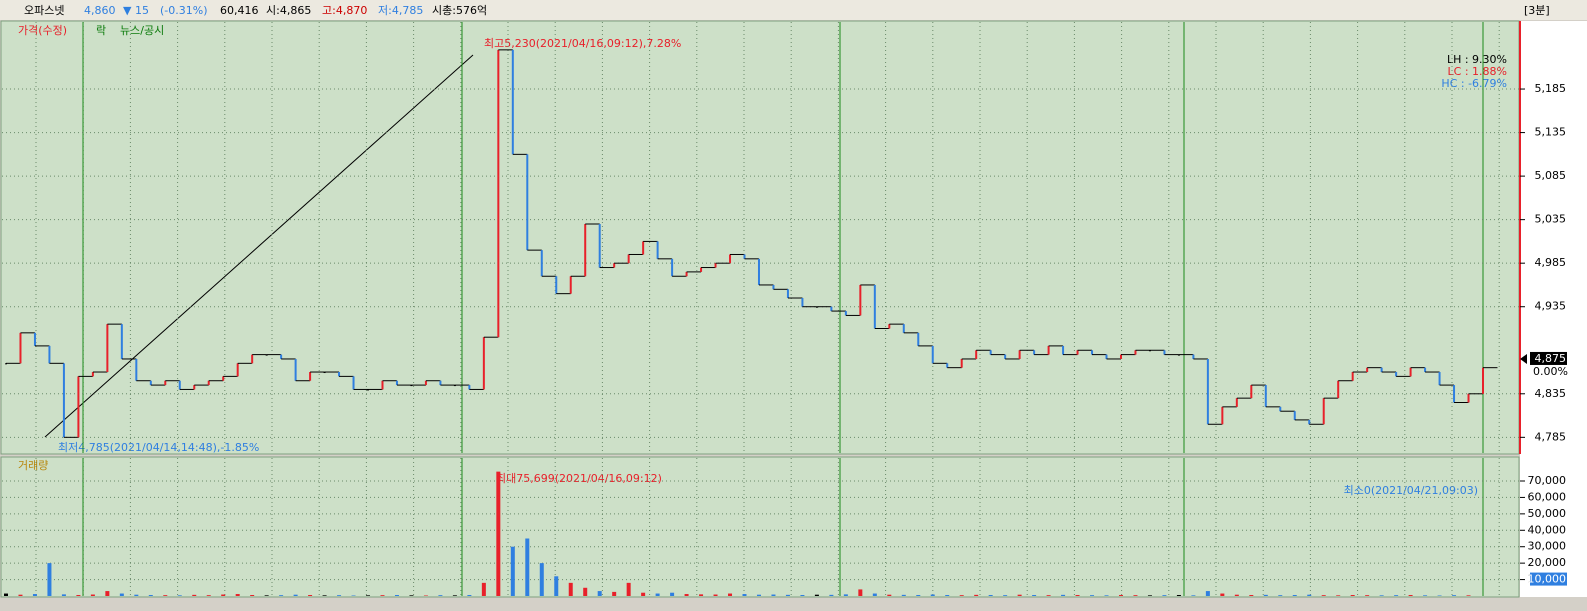 The height and width of the screenshot is (611, 1587). What do you see at coordinates (1551, 393) in the screenshot?
I see `y-tick-label: 4,835` at bounding box center [1551, 393].